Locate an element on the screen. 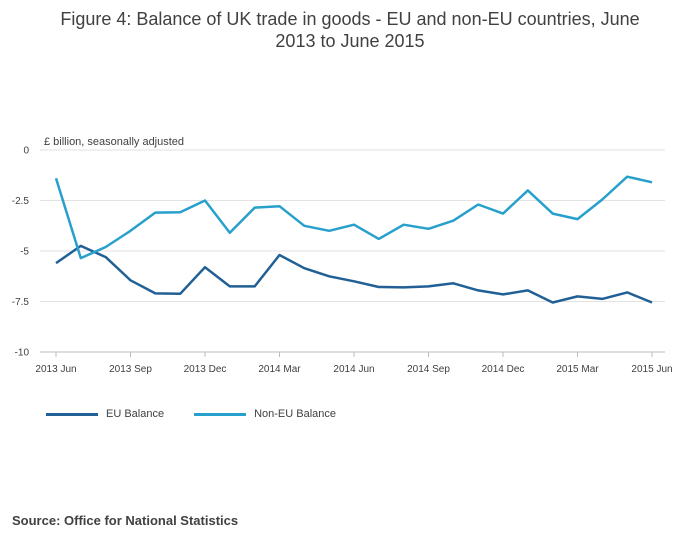 The width and height of the screenshot is (700, 549). y-tick-label: -7.5 is located at coordinates (21, 302).